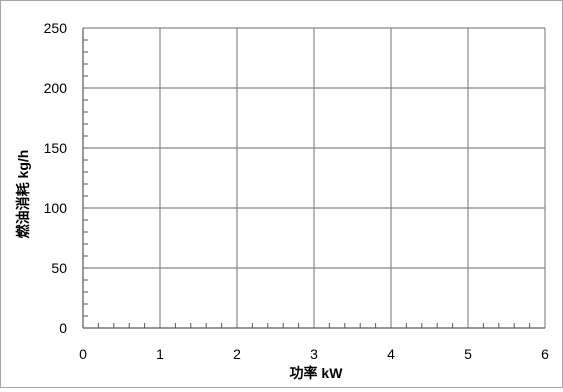 This screenshot has height=392, width=563. I want to click on x-tick-label-6: 6, so click(545, 354).